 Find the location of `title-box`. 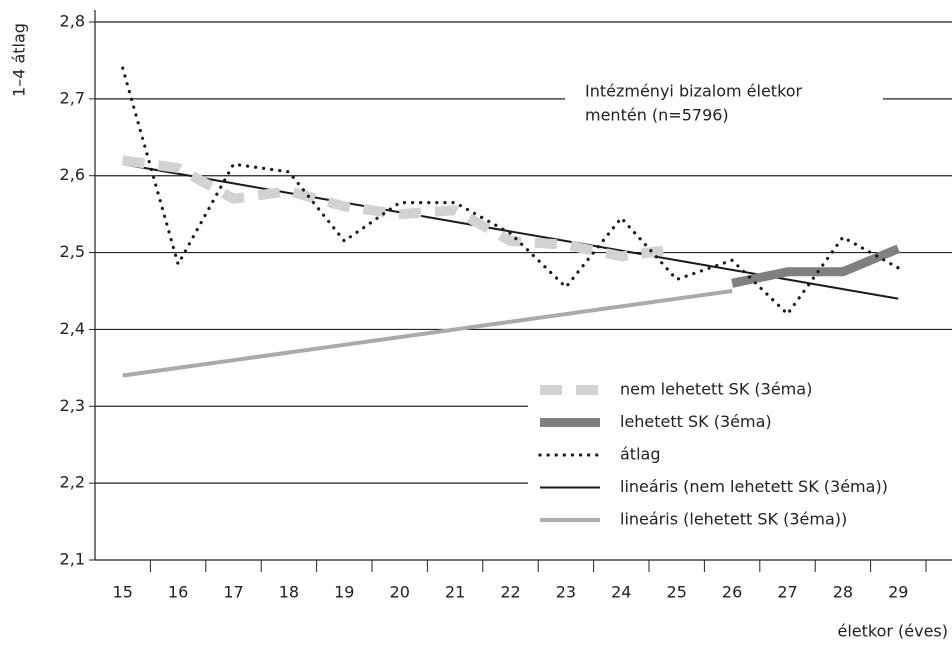

title-box is located at coordinates (724, 103).